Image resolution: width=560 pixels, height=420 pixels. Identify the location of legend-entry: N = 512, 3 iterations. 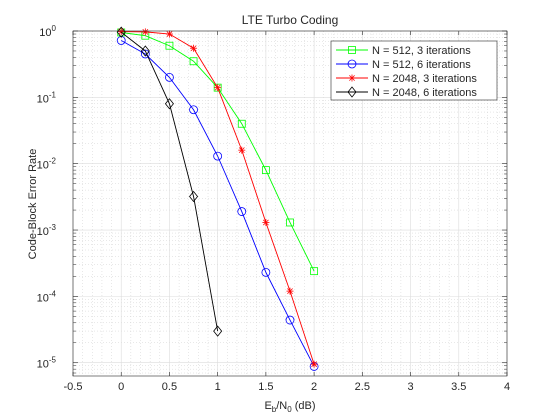
(403, 51).